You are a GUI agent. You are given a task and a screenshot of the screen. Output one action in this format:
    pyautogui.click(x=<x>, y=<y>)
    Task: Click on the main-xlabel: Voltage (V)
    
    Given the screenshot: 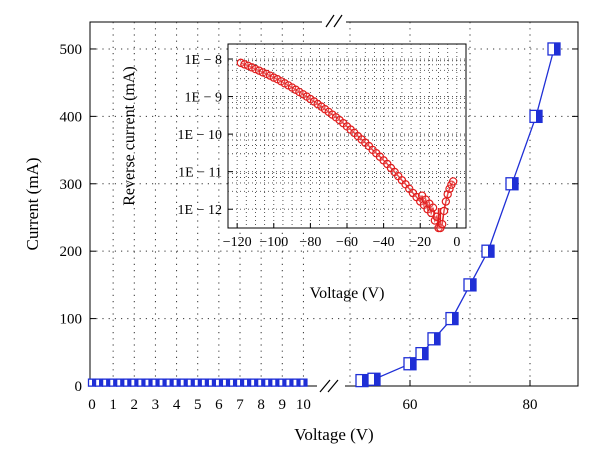 What is the action you would take?
    pyautogui.click(x=333, y=434)
    